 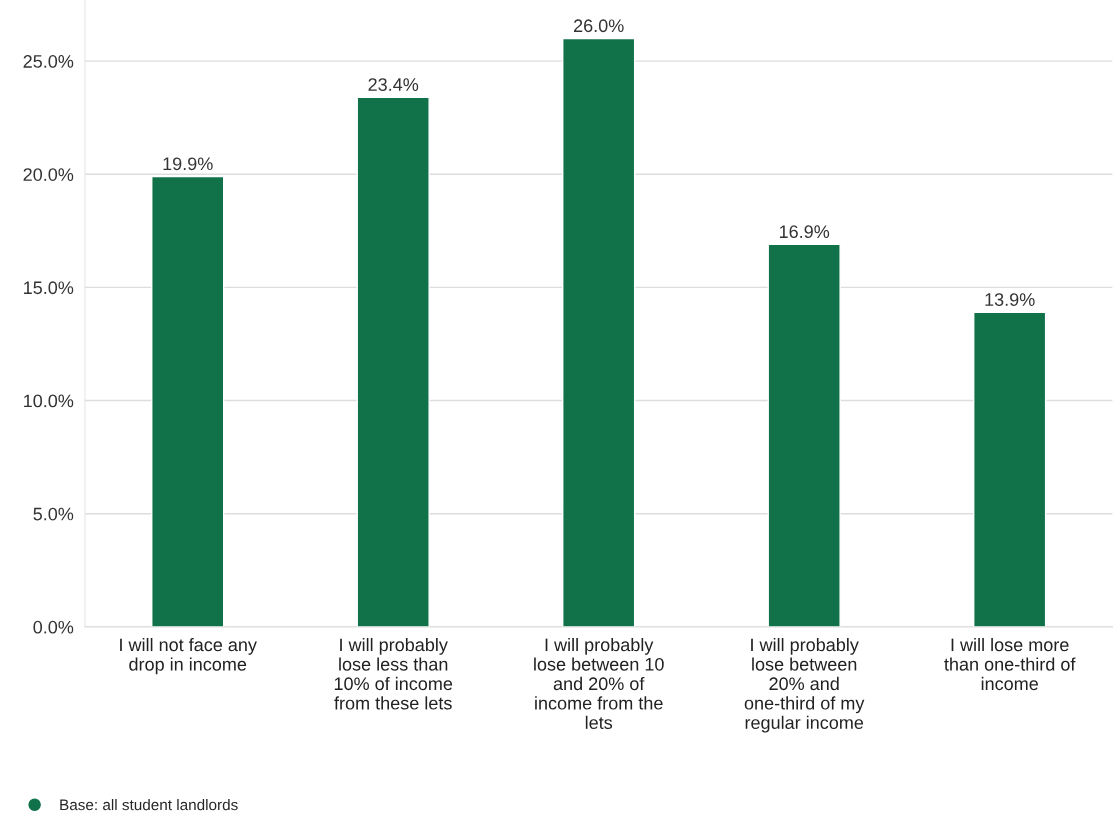 What do you see at coordinates (49, 288) in the screenshot?
I see `y-tick-label: 15.0%` at bounding box center [49, 288].